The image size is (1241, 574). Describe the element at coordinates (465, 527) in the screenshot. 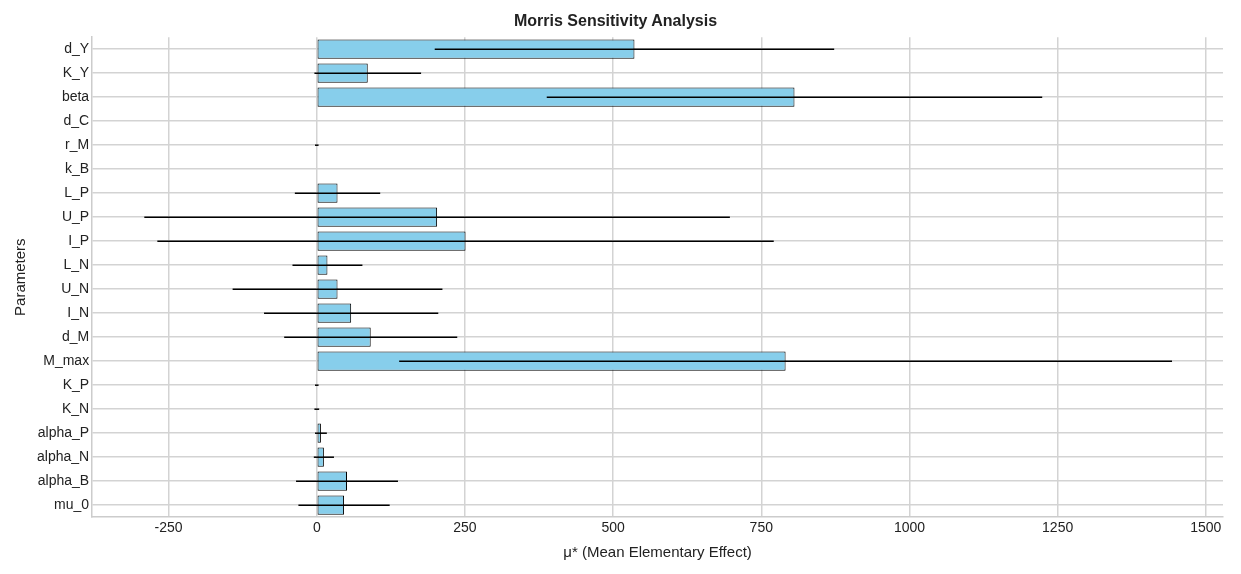

I see `x-tick-label: 250` at that location.